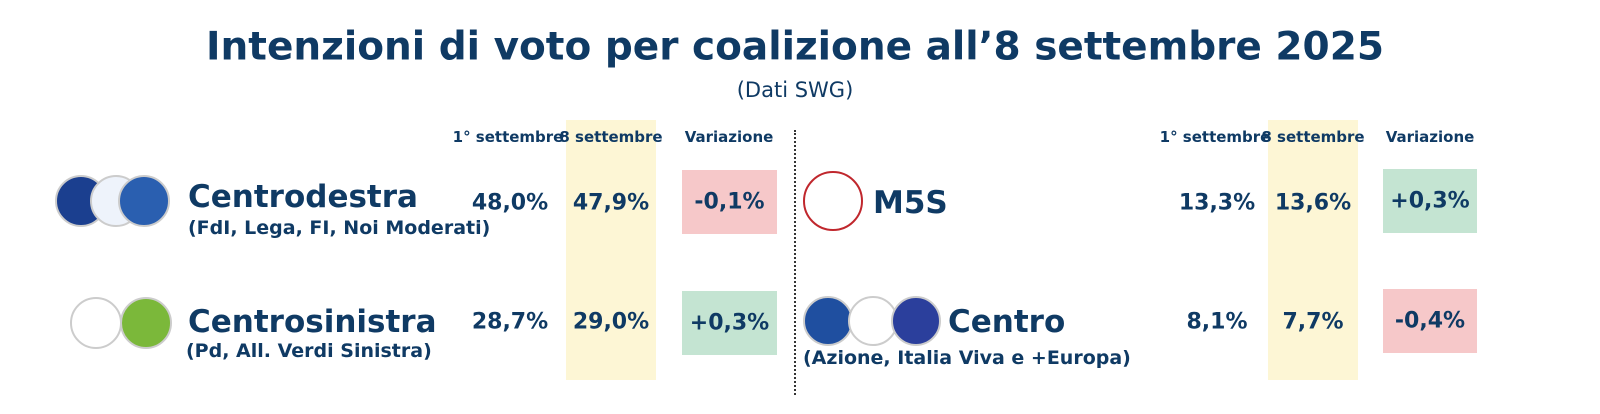 The image size is (1600, 414). What do you see at coordinates (1007, 322) in the screenshot?
I see `coalition-name: Centro` at bounding box center [1007, 322].